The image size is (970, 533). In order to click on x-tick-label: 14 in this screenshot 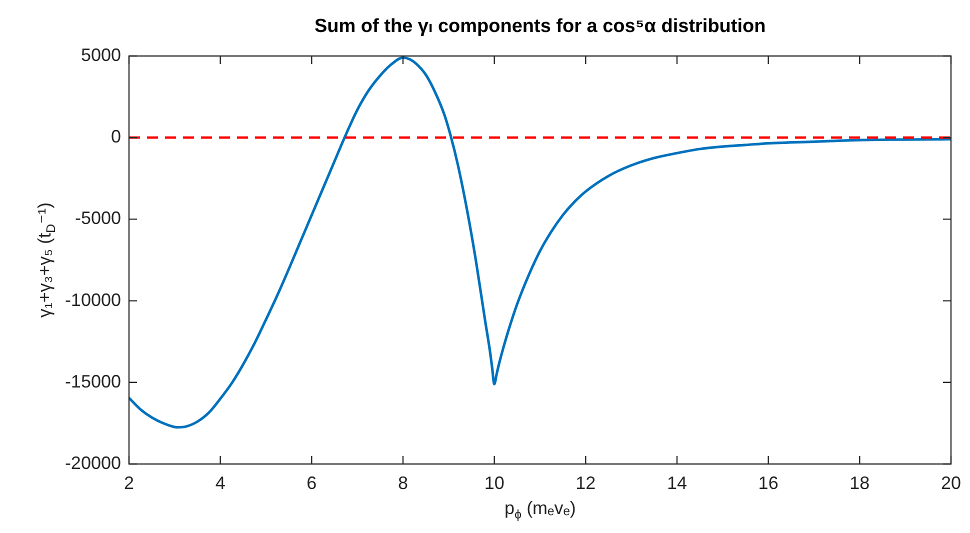, I will do `click(677, 482)`.